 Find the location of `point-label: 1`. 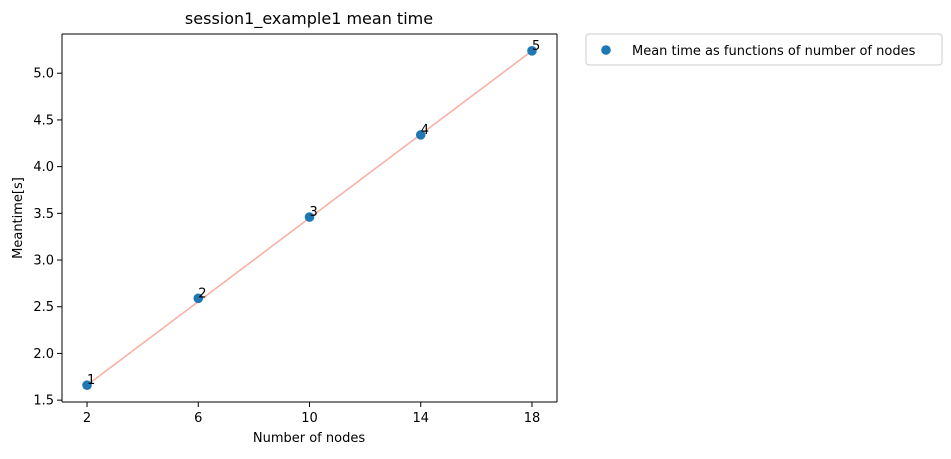

point-label: 1 is located at coordinates (91, 380).